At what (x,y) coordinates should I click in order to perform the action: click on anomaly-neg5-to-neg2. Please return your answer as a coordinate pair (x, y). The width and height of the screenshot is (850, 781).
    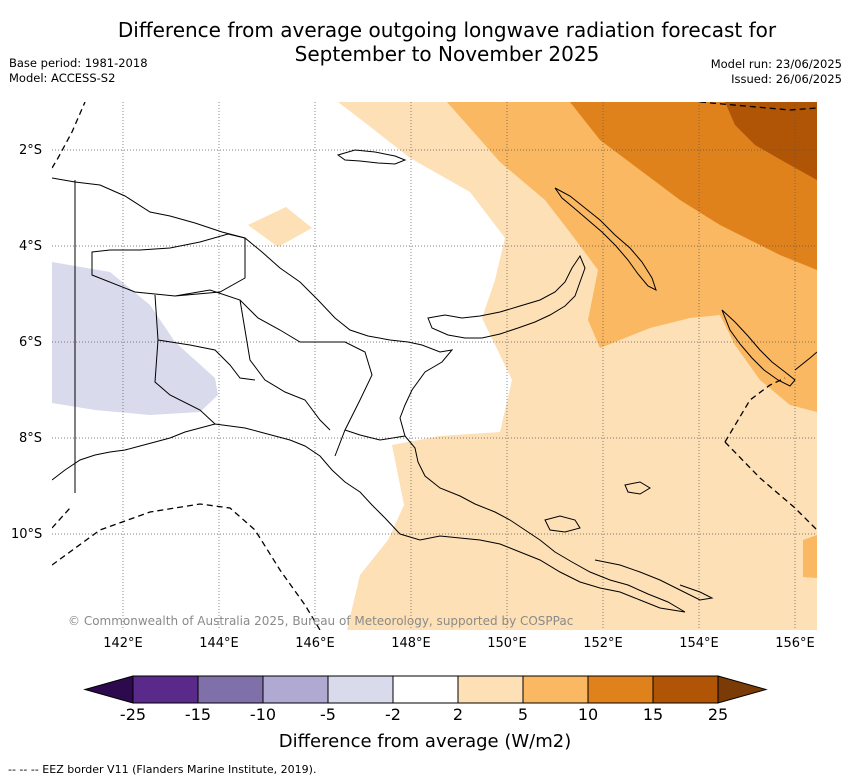
    Looking at the image, I should click on (135, 338).